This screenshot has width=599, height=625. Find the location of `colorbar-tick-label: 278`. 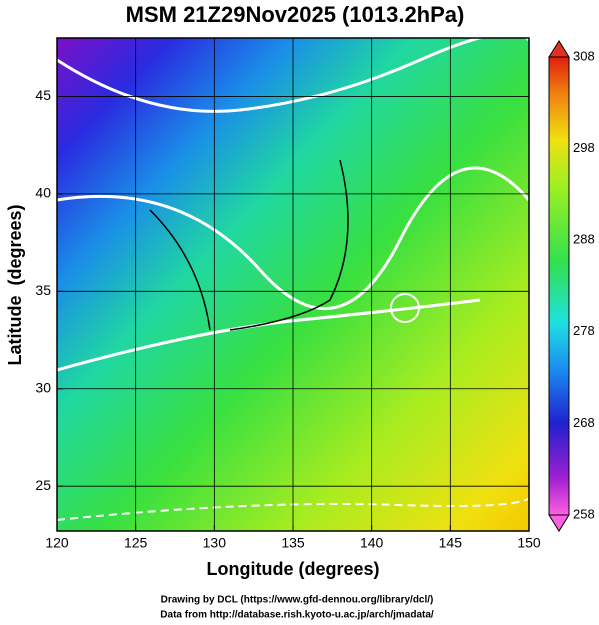

colorbar-tick-label: 278 is located at coordinates (584, 330).